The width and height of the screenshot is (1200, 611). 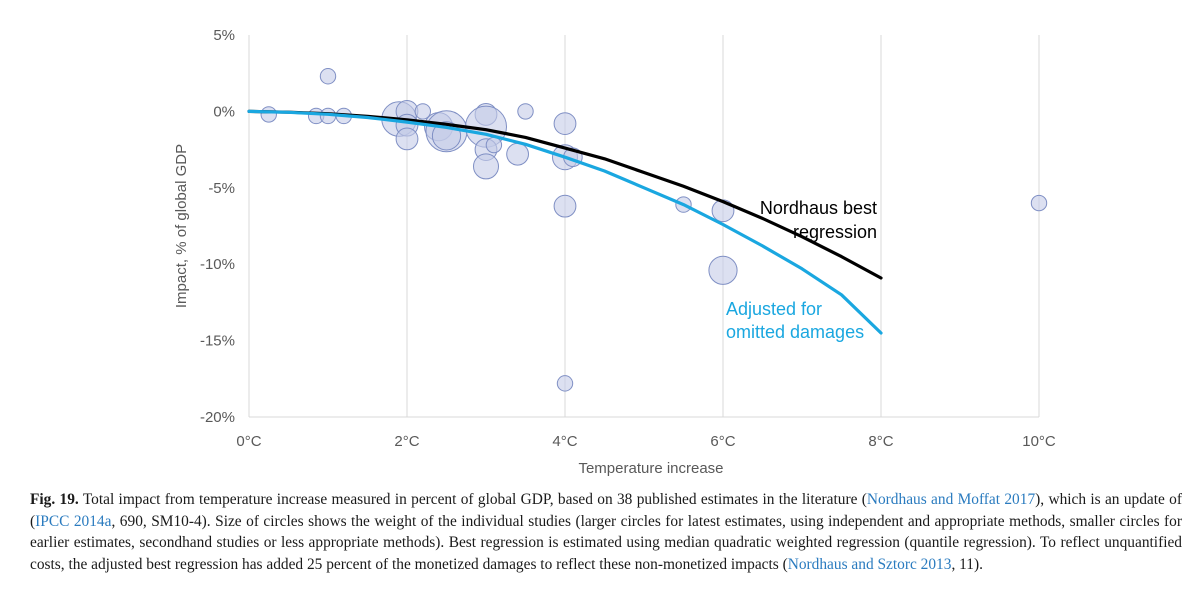 I want to click on y-tick-label: -10%, so click(x=217, y=264).